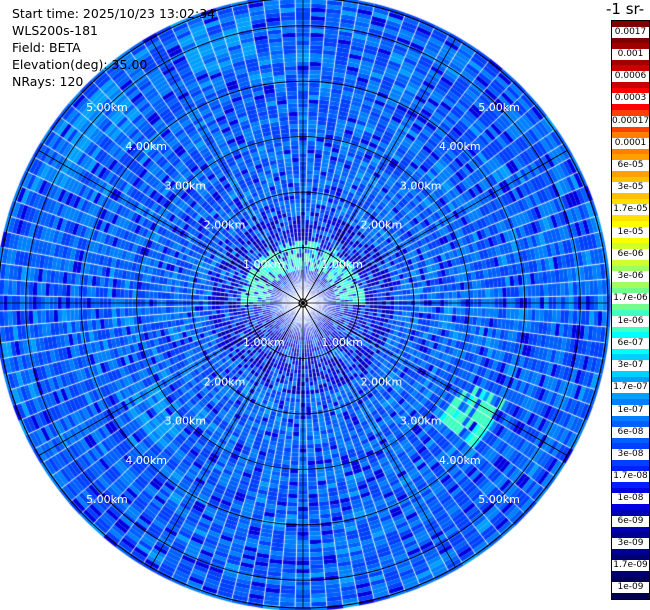 This screenshot has height=610, width=650. I want to click on colorbar-tick-label: 1e-05, so click(630, 232).